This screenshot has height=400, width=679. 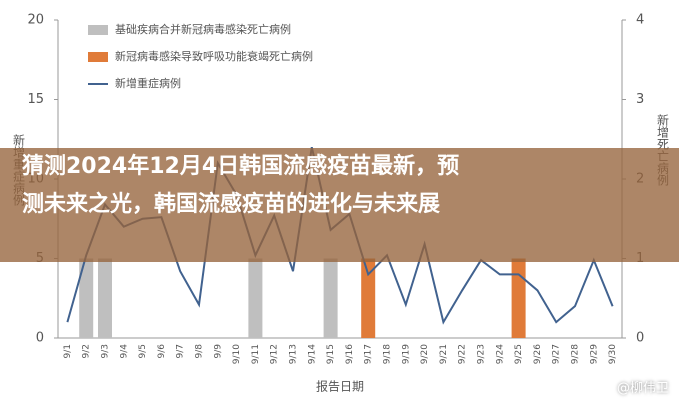 I want to click on x-tick-label: 9/7, so click(x=181, y=351).